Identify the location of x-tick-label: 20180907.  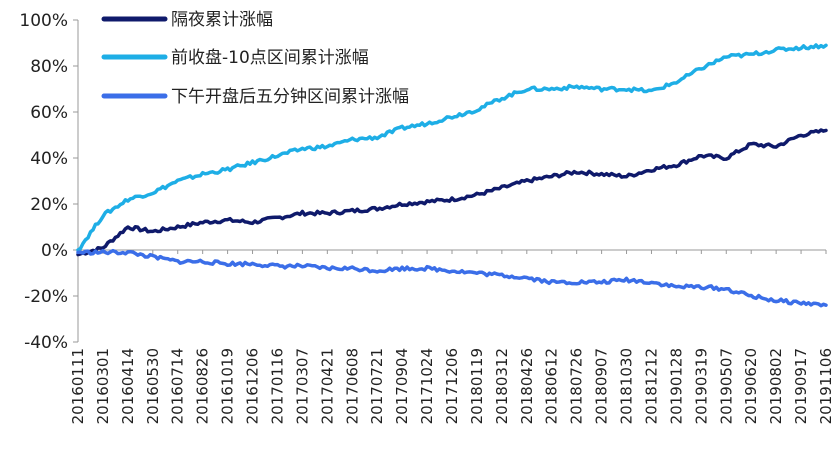
(602, 386).